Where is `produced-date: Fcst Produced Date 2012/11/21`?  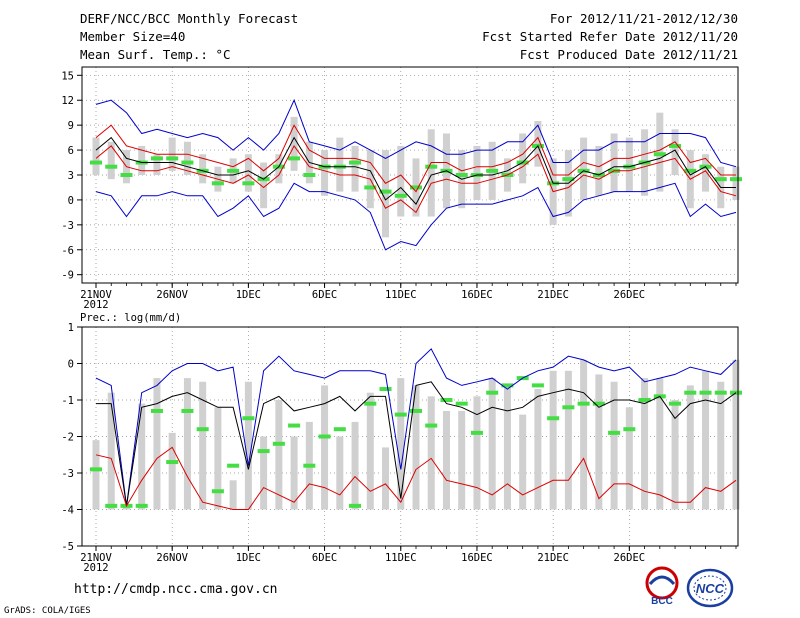 produced-date: Fcst Produced Date 2012/11/21 is located at coordinates (628, 54).